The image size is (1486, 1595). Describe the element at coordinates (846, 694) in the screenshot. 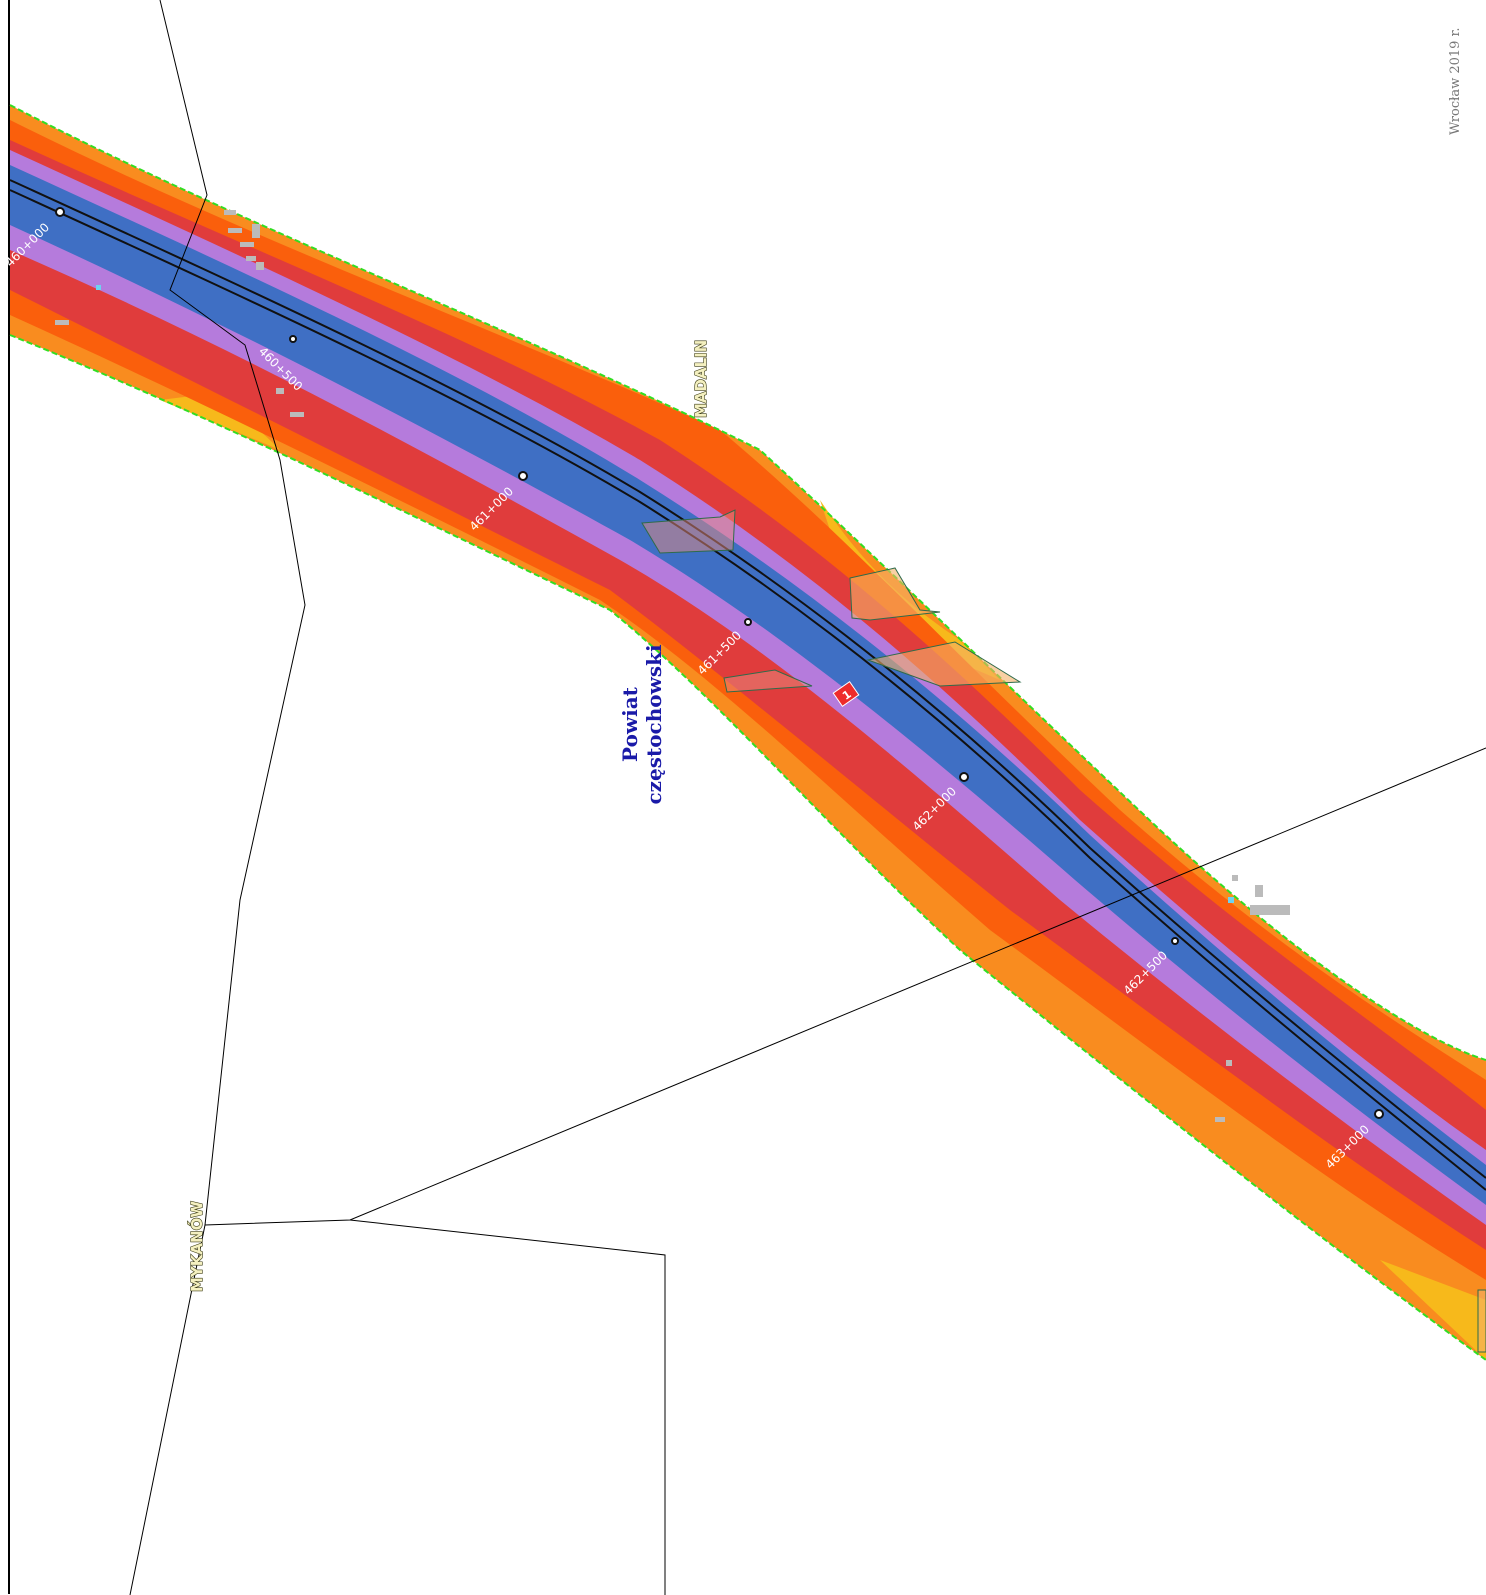

I see `road-marker: 1` at that location.